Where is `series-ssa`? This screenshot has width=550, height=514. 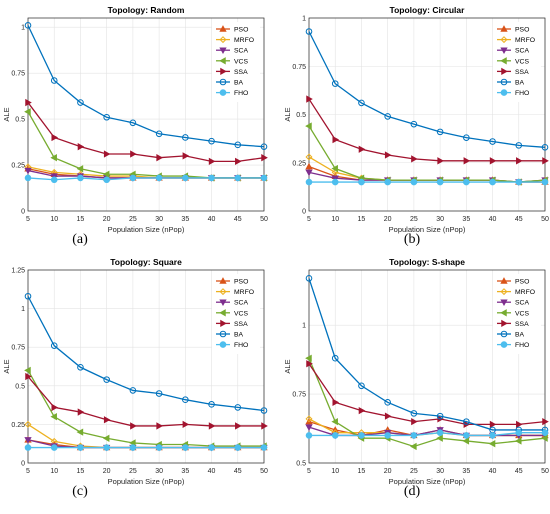
series-ssa is located at coordinates (146, 132).